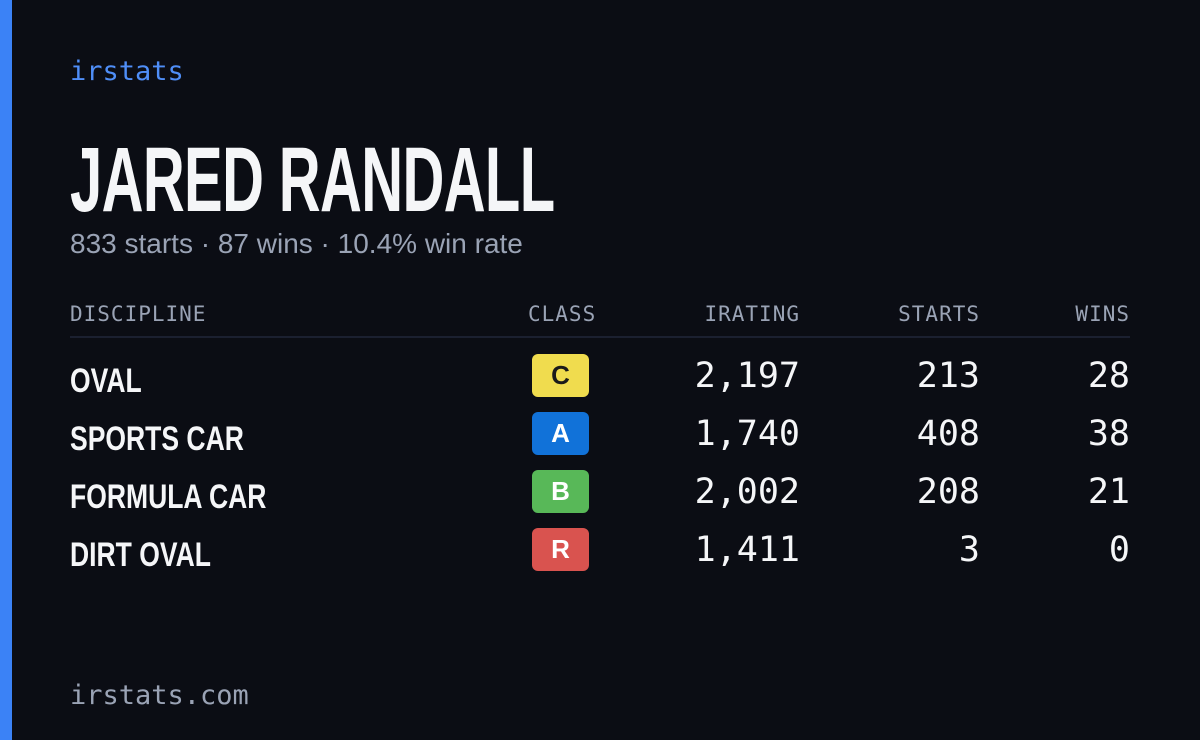 Image resolution: width=1200 pixels, height=740 pixels. I want to click on wins: 28, so click(1108, 376).